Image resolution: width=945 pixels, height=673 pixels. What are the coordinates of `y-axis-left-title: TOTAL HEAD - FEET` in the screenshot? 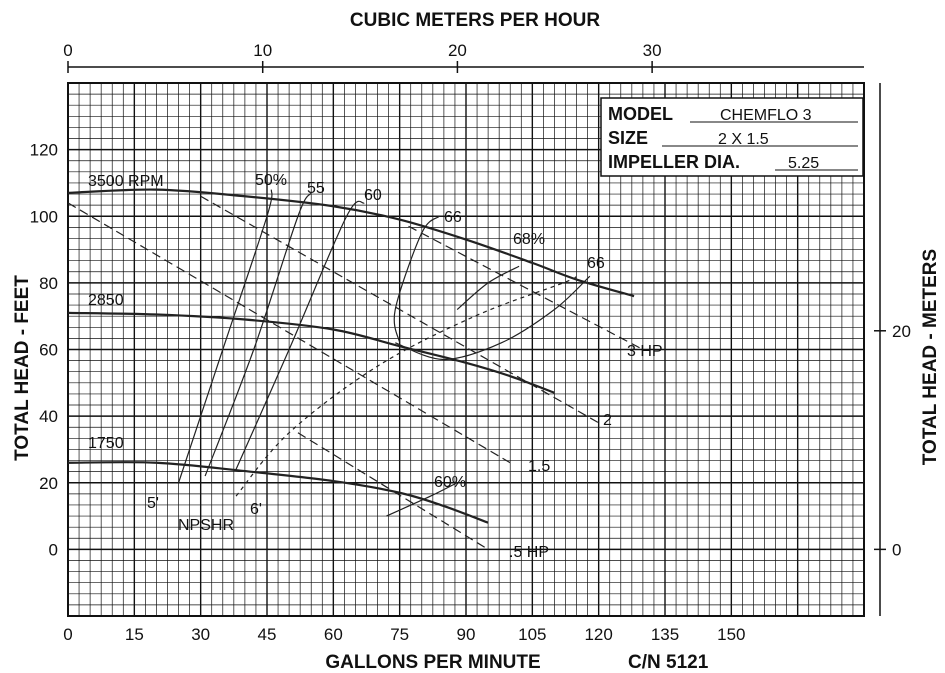 It's located at (22, 368).